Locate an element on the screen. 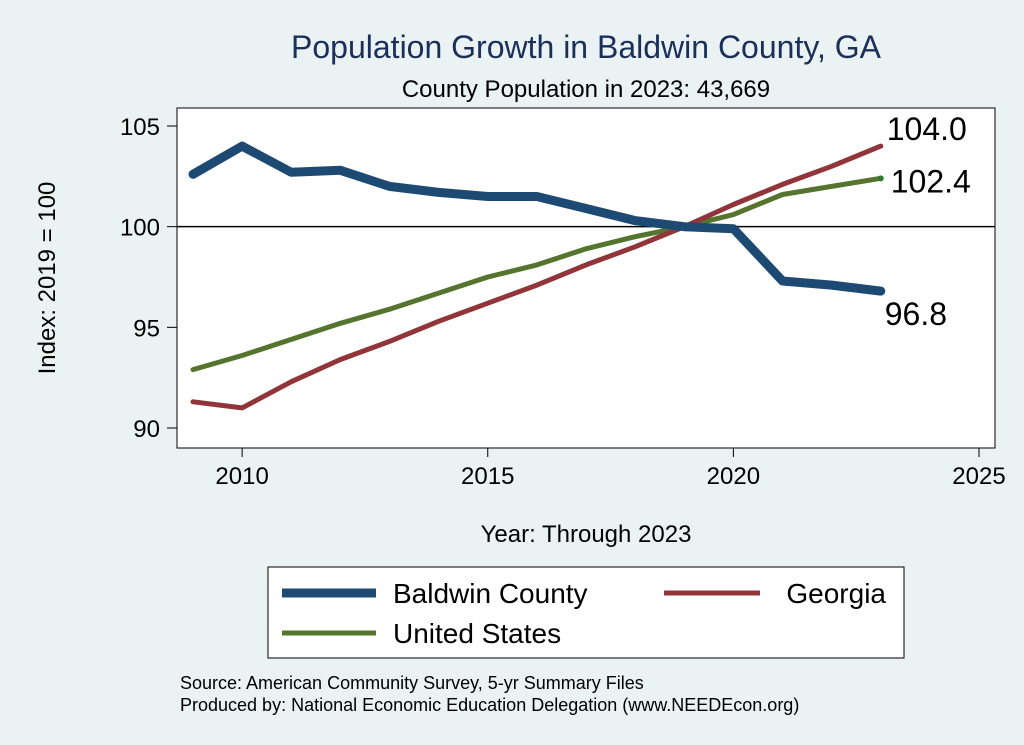  legend-label-united-states: United States is located at coordinates (477, 633).